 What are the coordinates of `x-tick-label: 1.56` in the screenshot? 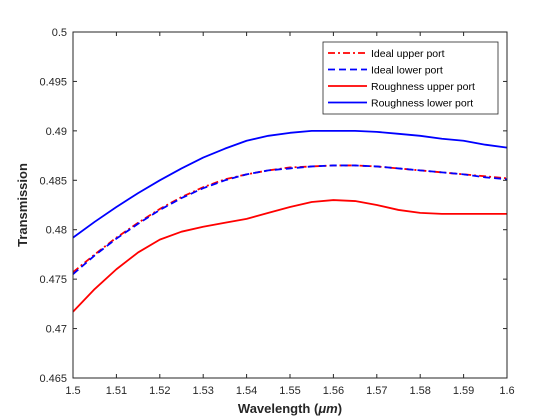 It's located at (333, 391).